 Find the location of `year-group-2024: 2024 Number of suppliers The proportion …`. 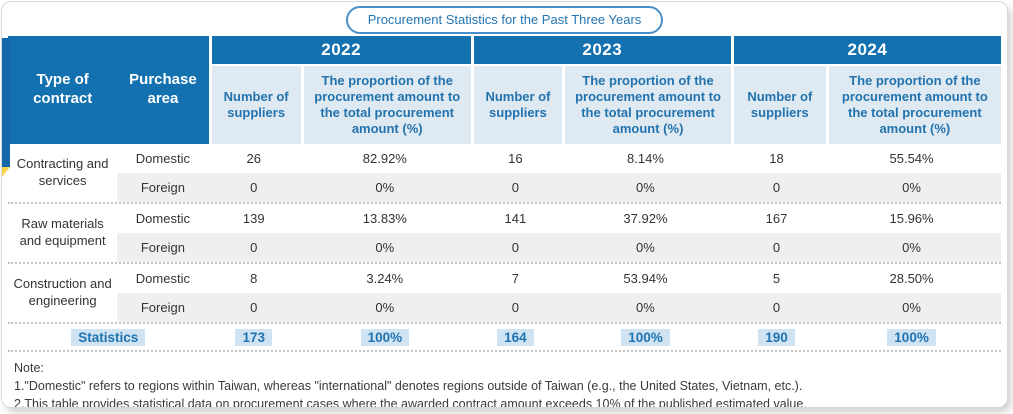

year-group-2024: 2024 Number of suppliers The proportion … is located at coordinates (865, 90).